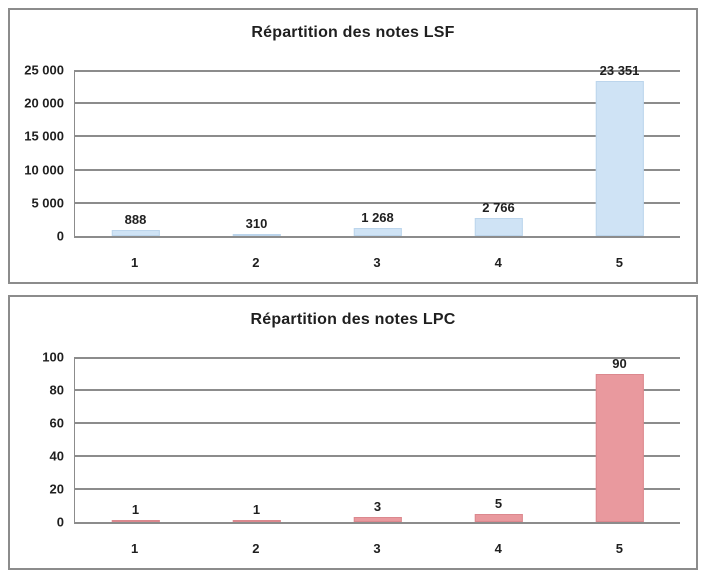 This screenshot has height=583, width=706. What do you see at coordinates (498, 153) in the screenshot?
I see `bar-slot: 2 766` at bounding box center [498, 153].